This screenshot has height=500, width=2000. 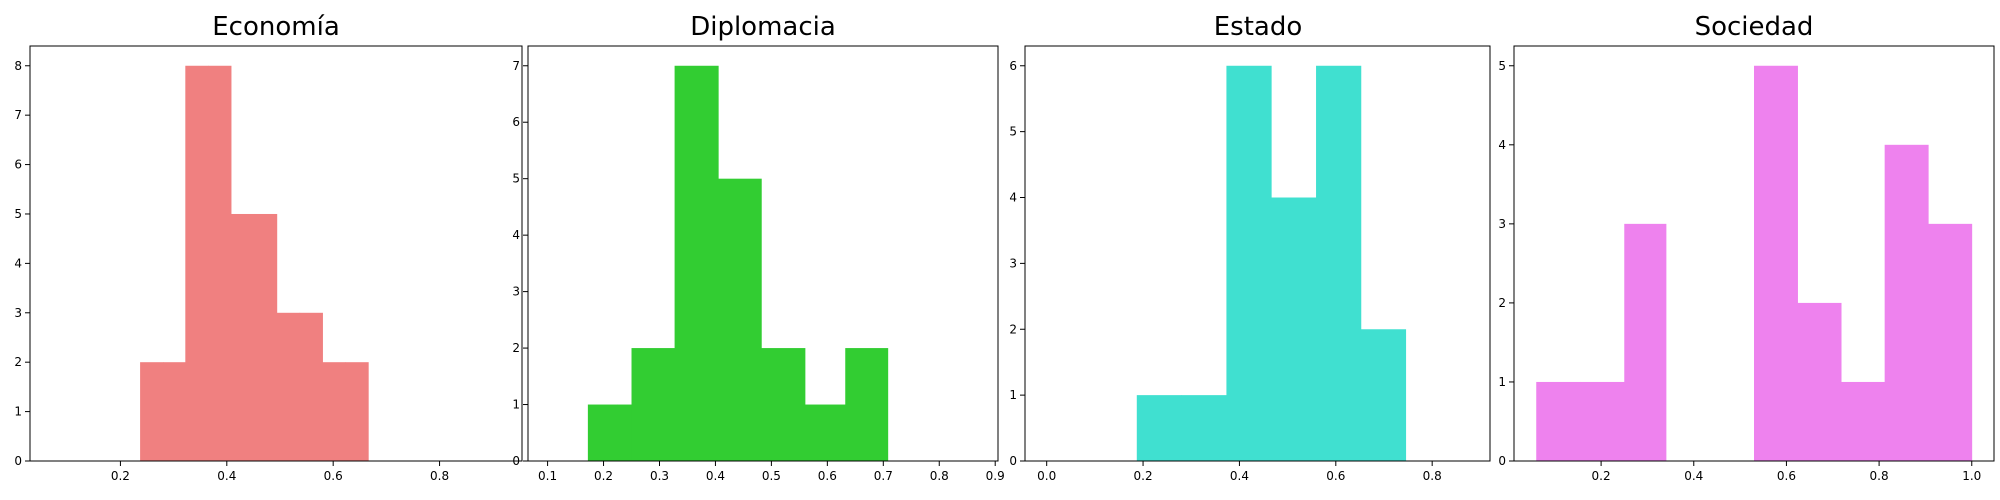 I want to click on panel-title: Diplomacia, so click(x=763, y=27).